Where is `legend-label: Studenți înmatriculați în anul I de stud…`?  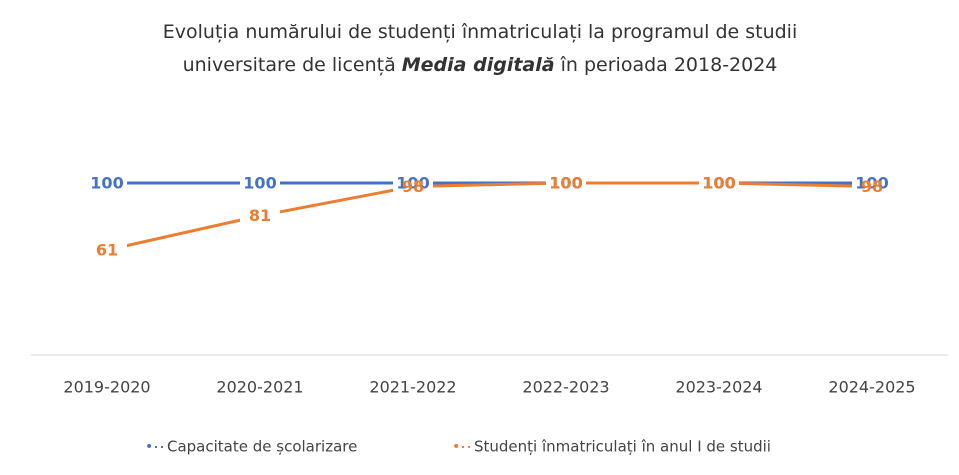
legend-label: Studenți înmatriculați în anul I de stud… is located at coordinates (622, 447).